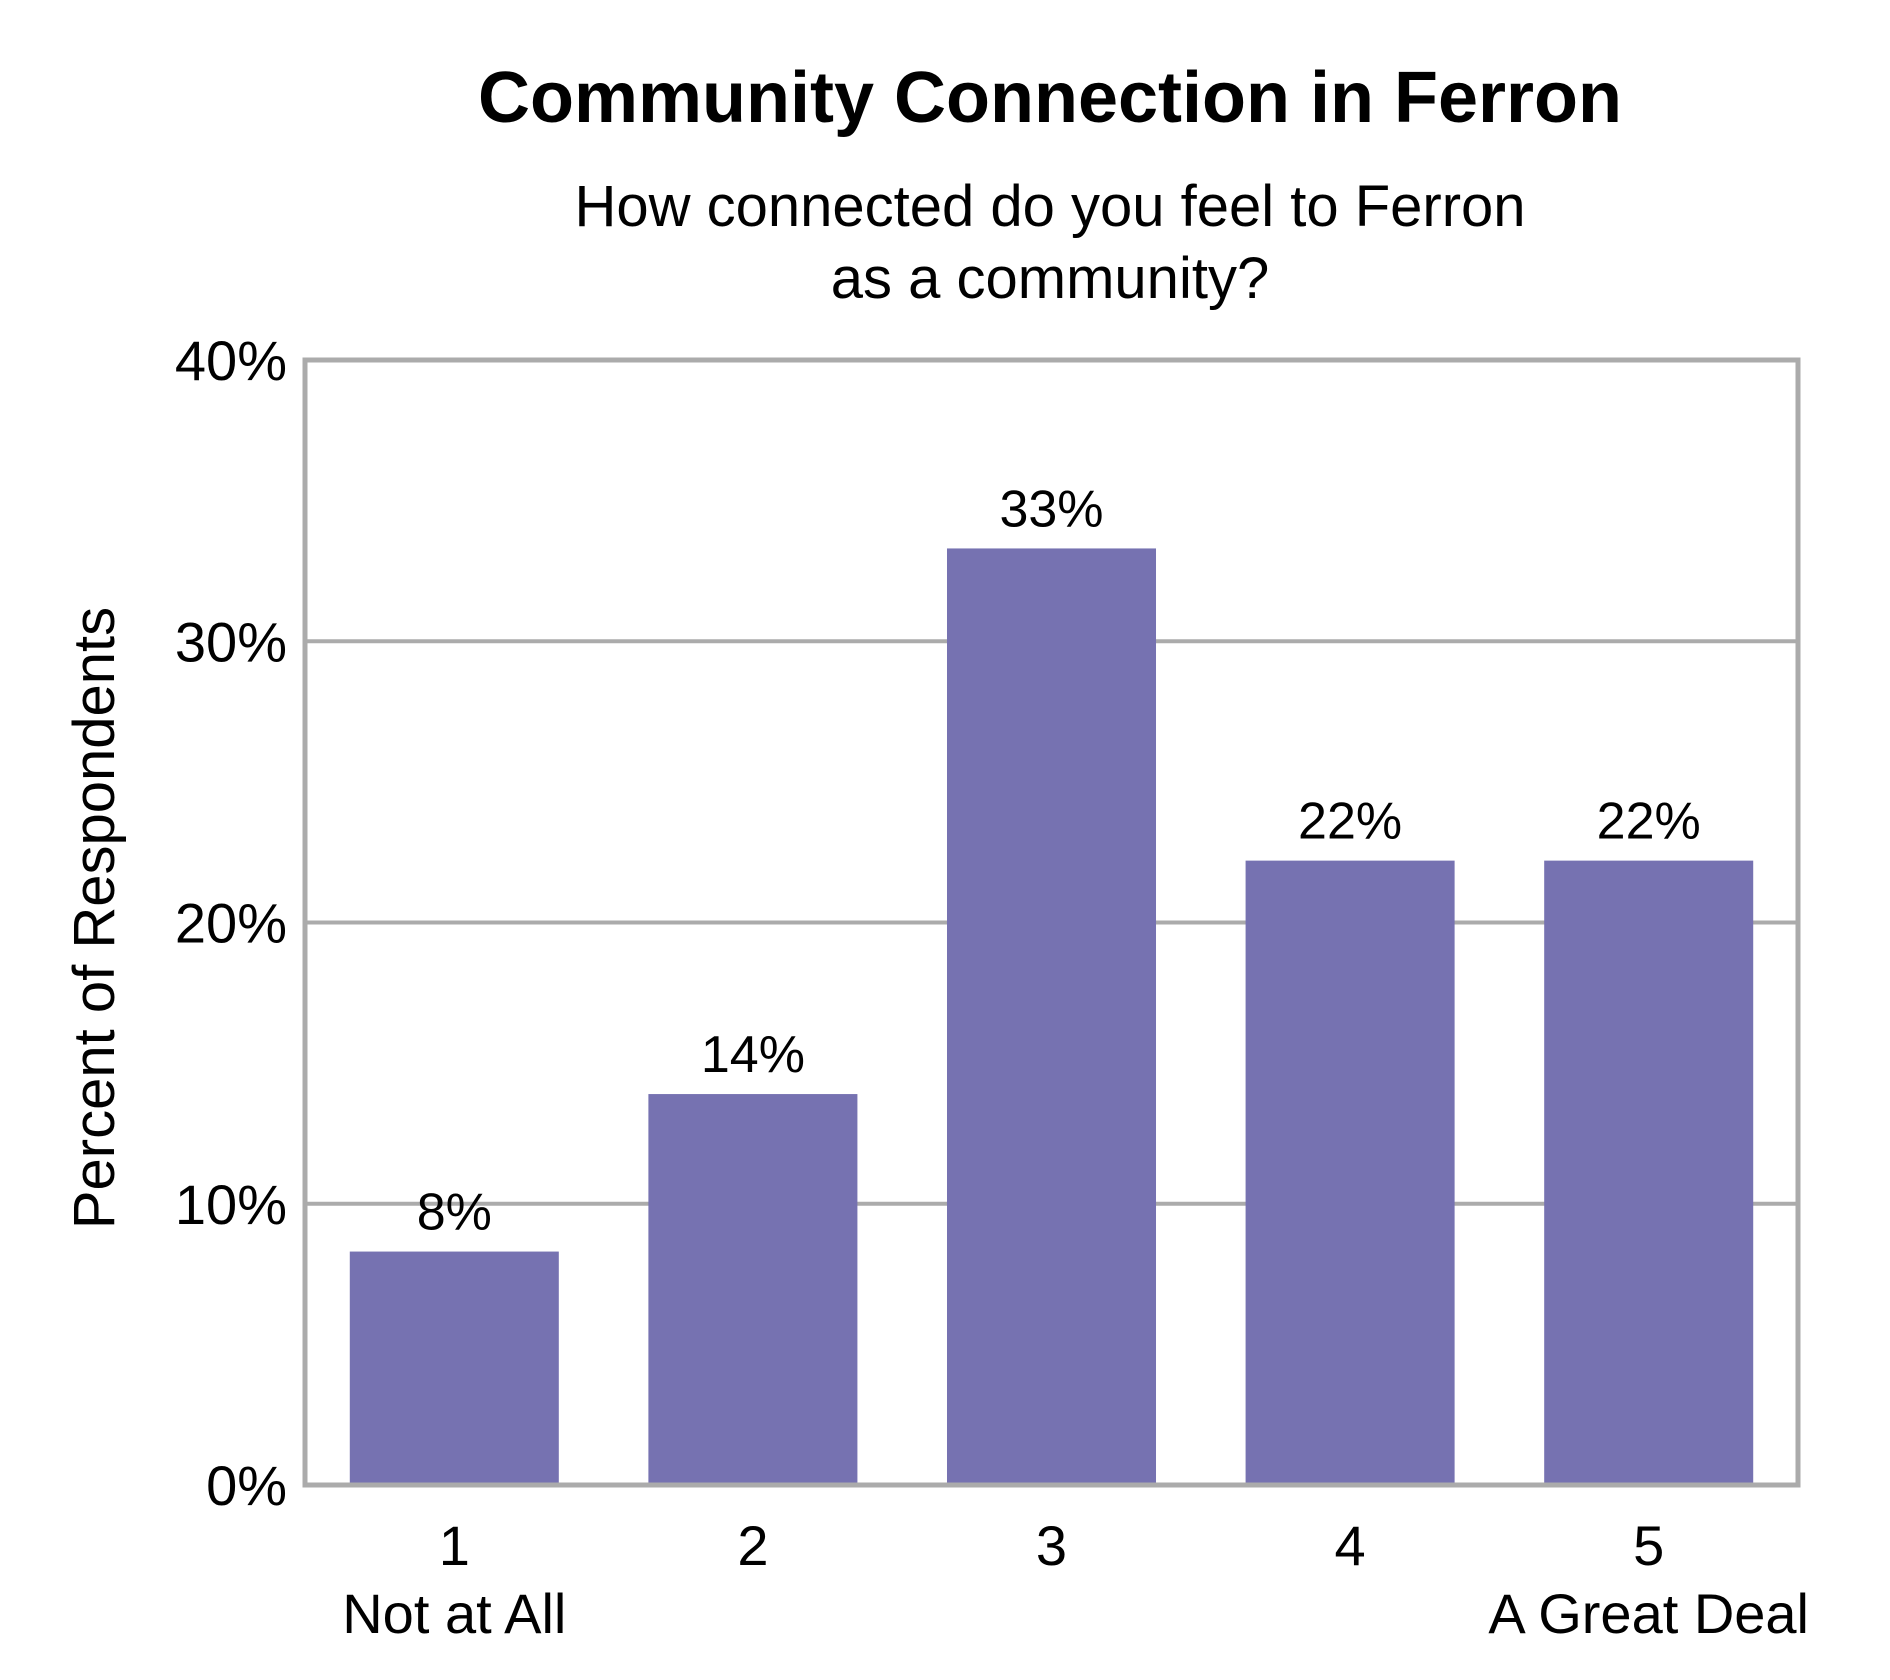 The height and width of the screenshot is (1680, 1890). I want to click on y-tick-label: 20%, so click(231, 923).